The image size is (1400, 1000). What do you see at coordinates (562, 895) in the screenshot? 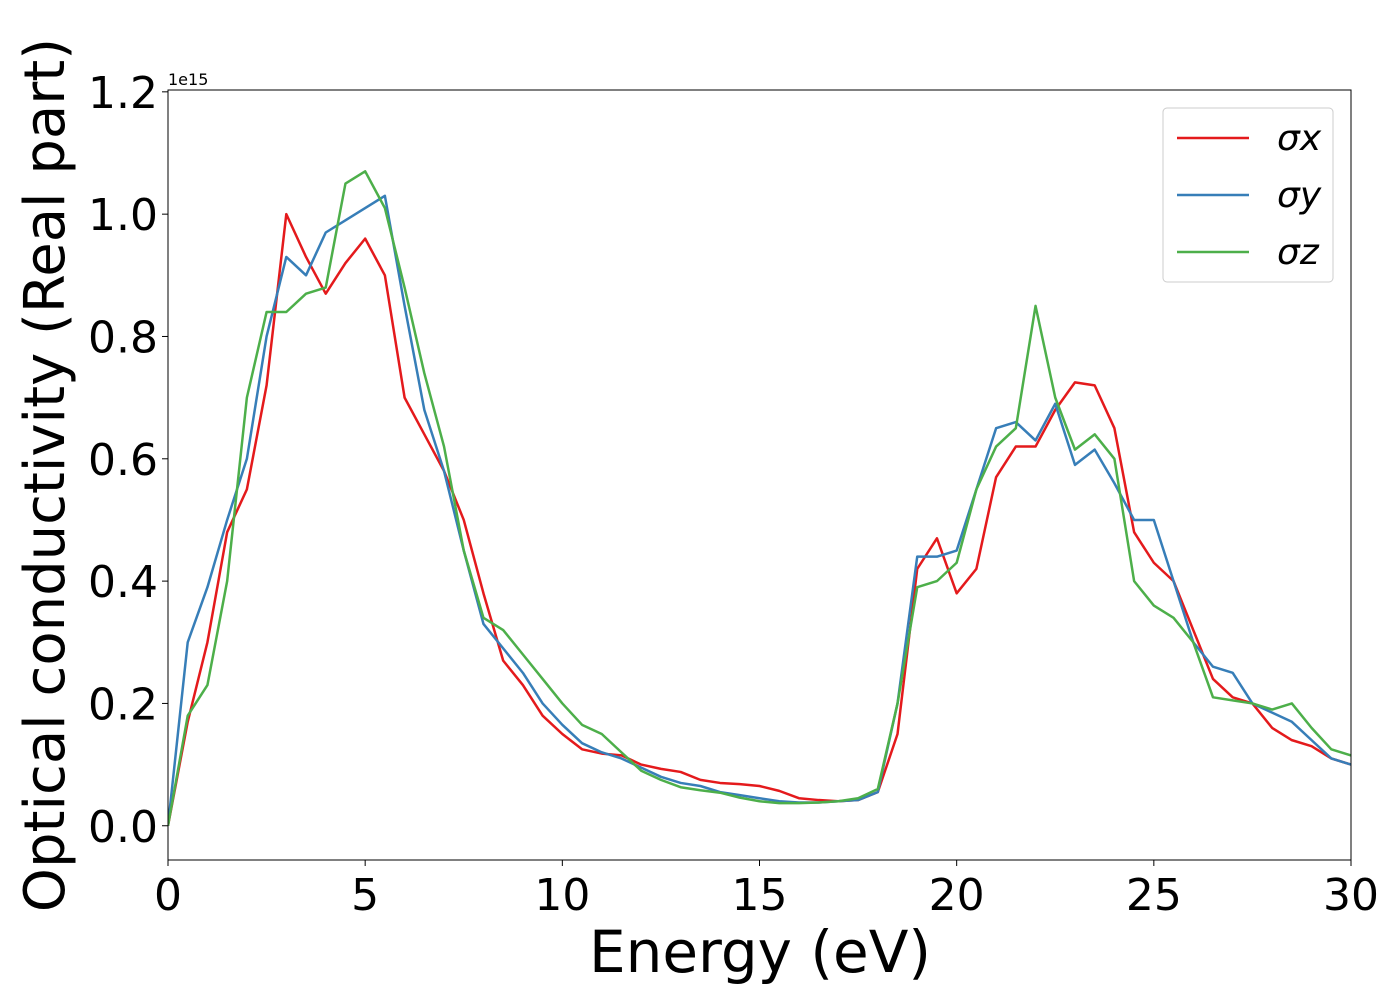
I see `x-tick-label: 10` at bounding box center [562, 895].